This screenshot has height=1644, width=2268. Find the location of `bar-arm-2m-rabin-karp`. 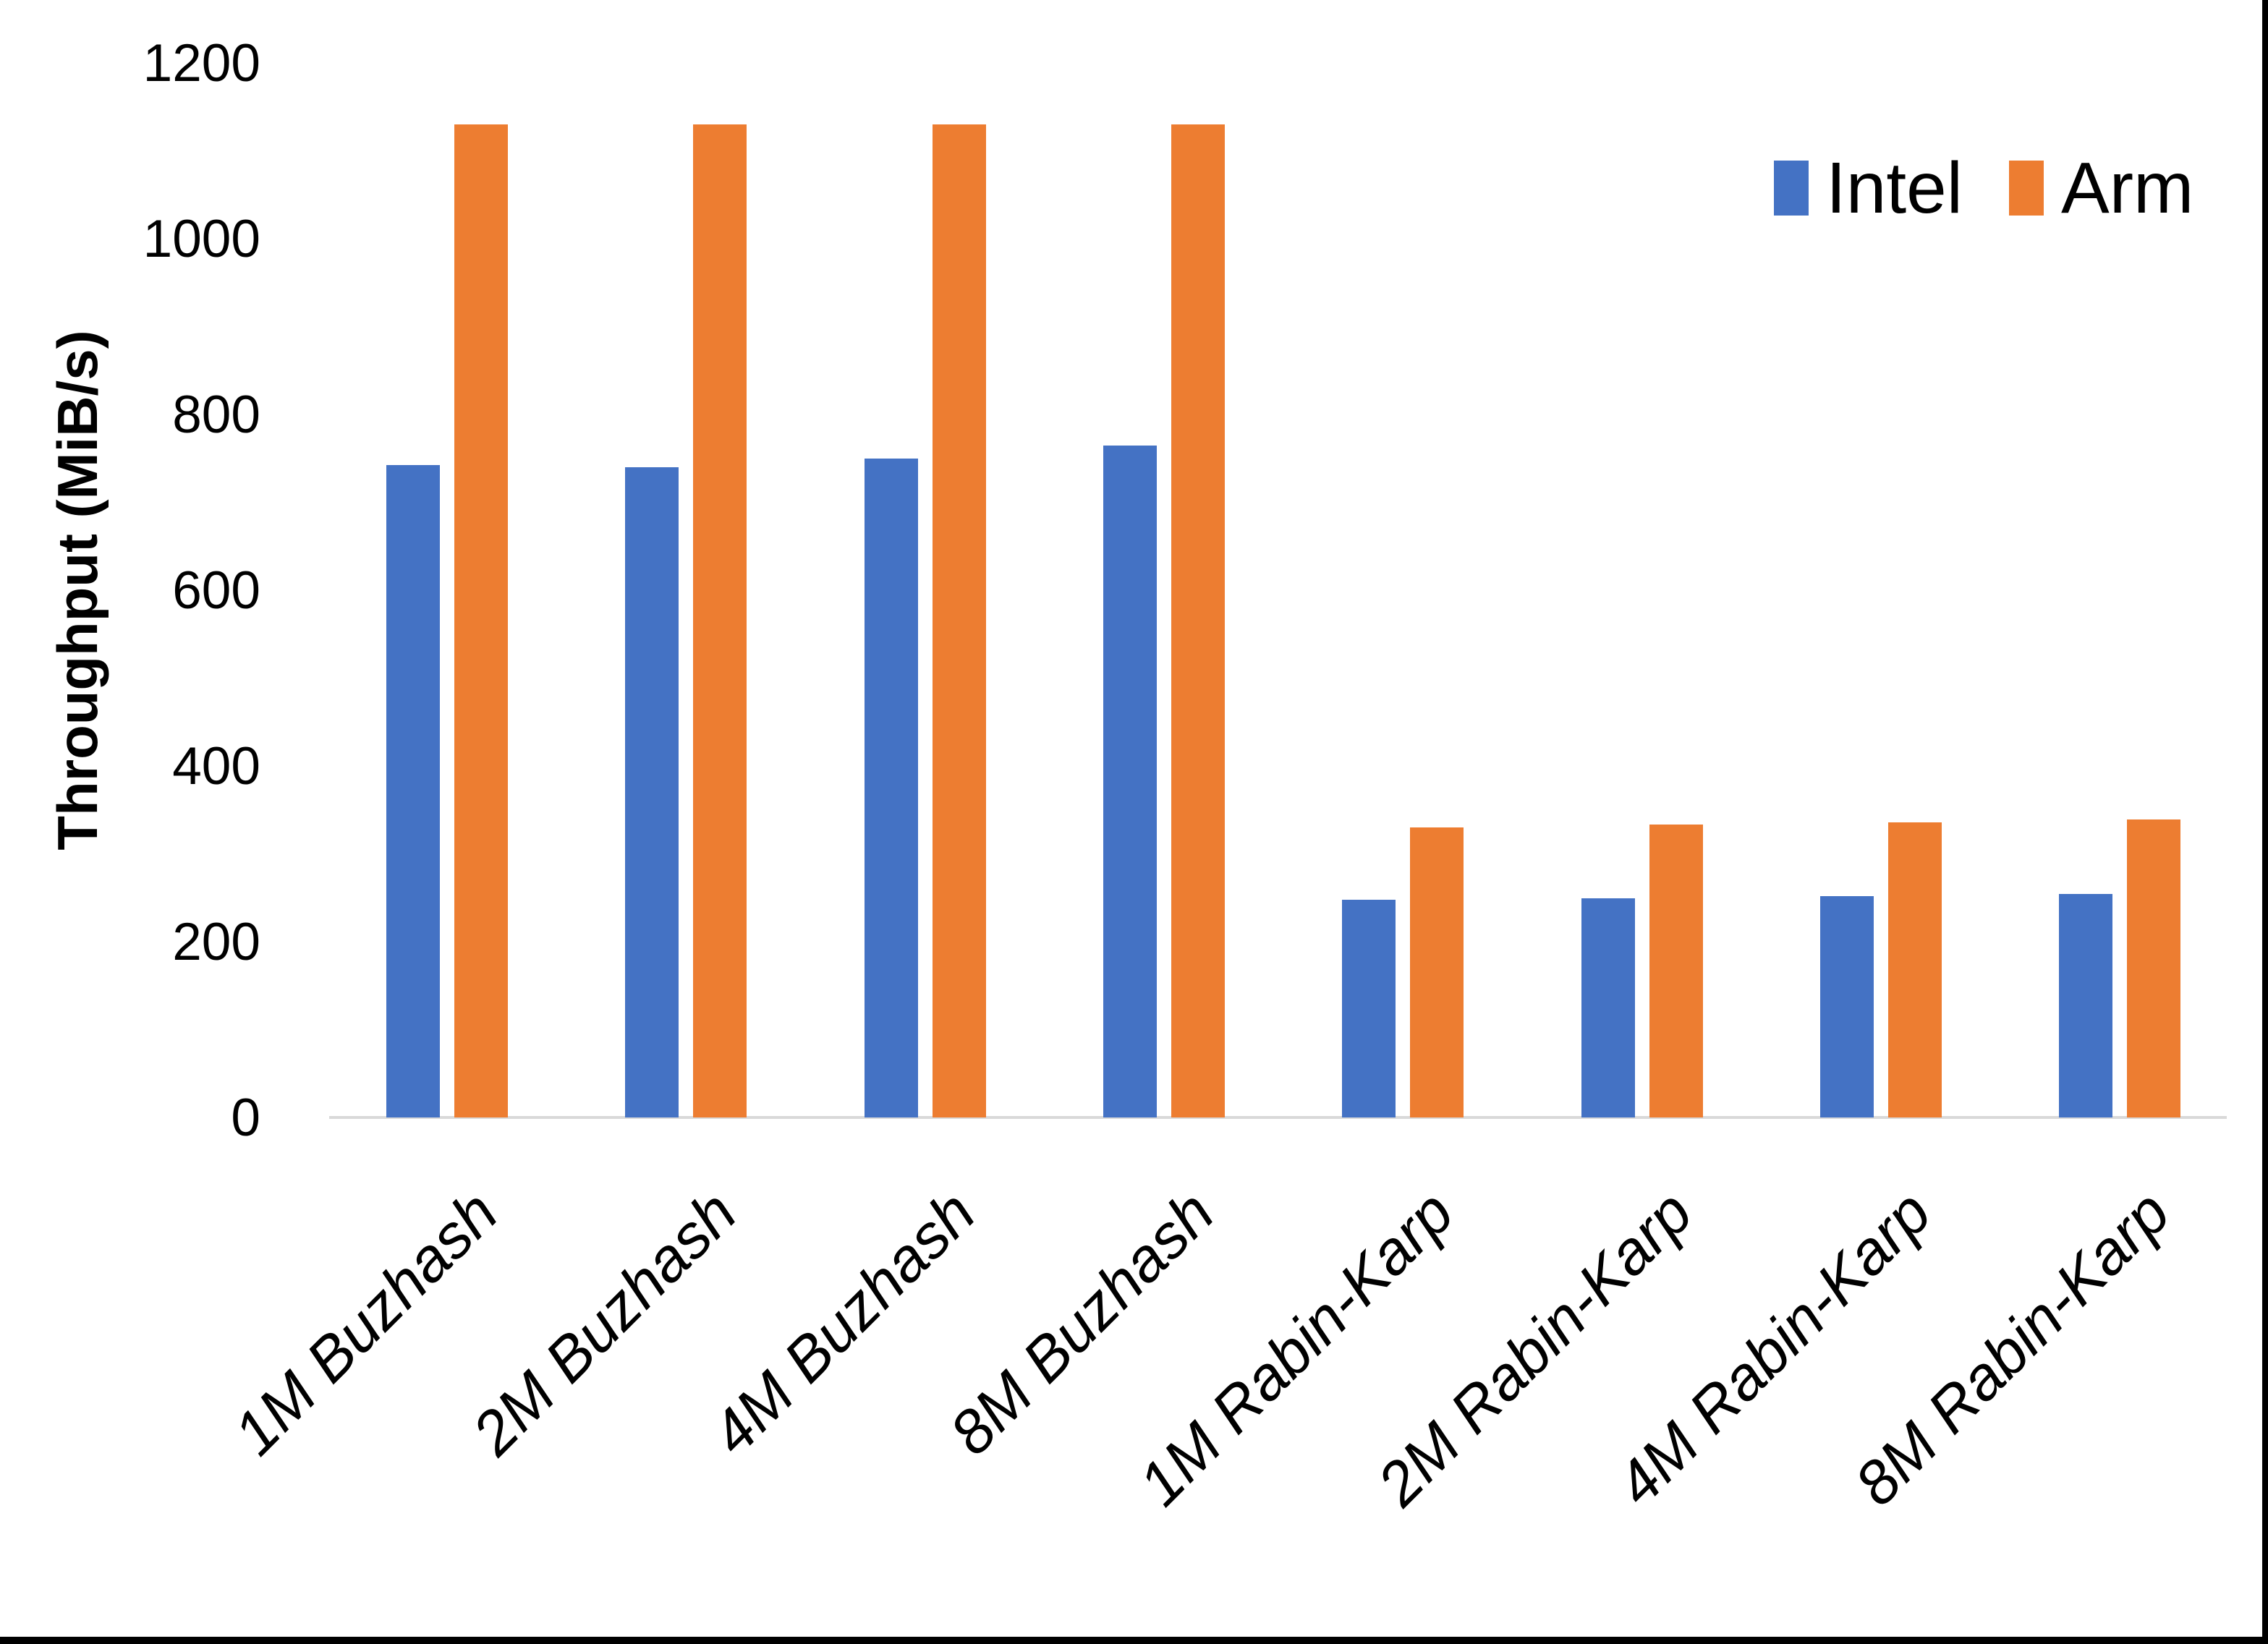

bar-arm-2m-rabin-karp is located at coordinates (1676, 971).